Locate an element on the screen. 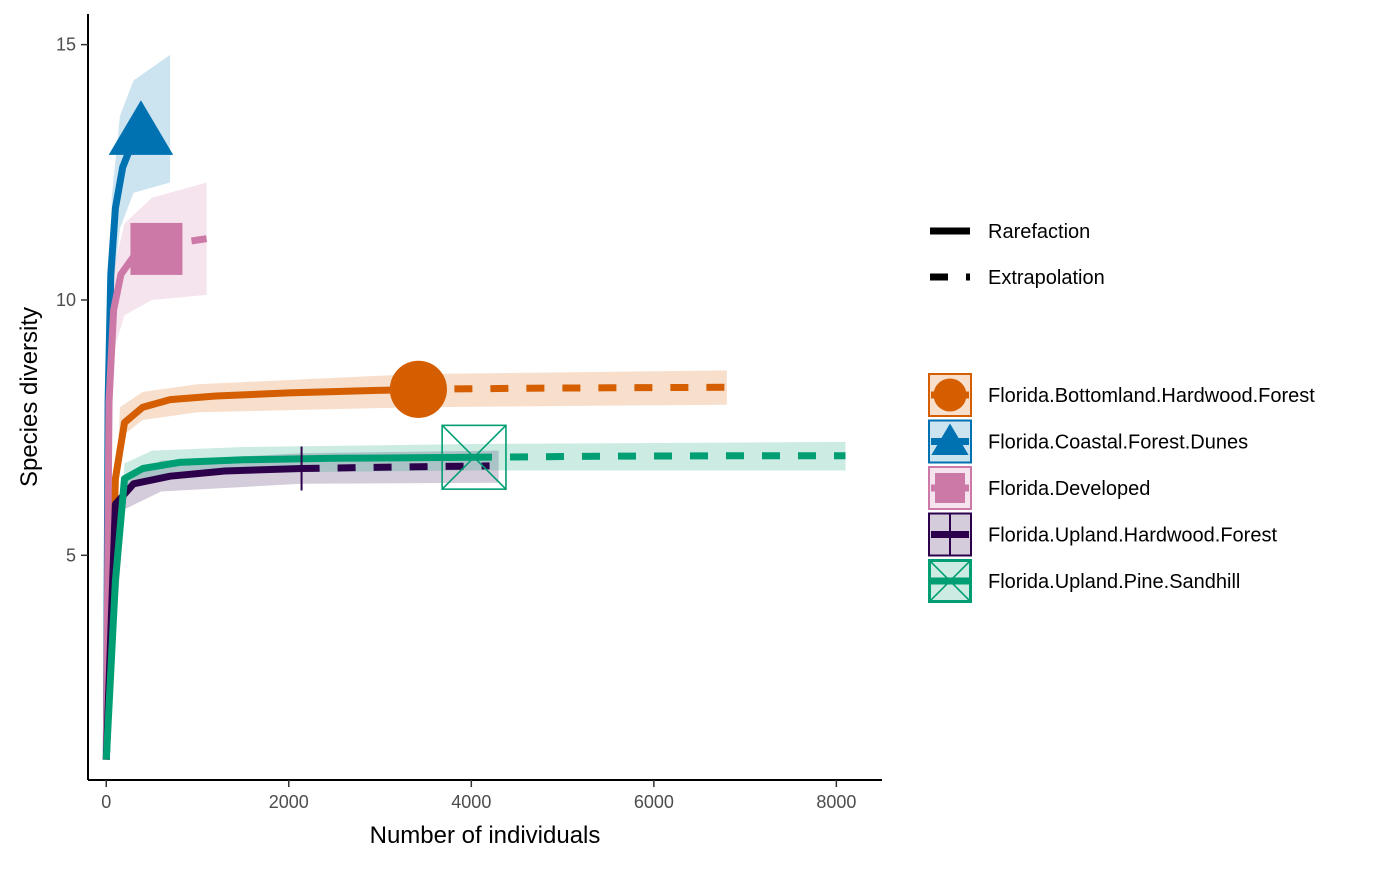 The width and height of the screenshot is (1400, 870). reference-marker-florida-developed is located at coordinates (156, 248).